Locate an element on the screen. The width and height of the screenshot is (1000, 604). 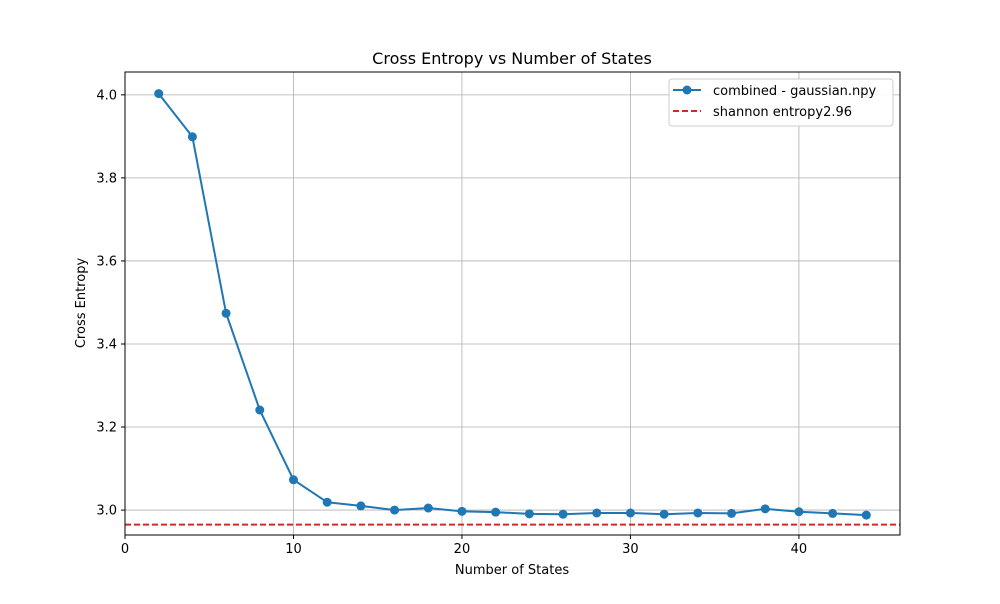
x-axis-label: Number of States is located at coordinates (512, 570).